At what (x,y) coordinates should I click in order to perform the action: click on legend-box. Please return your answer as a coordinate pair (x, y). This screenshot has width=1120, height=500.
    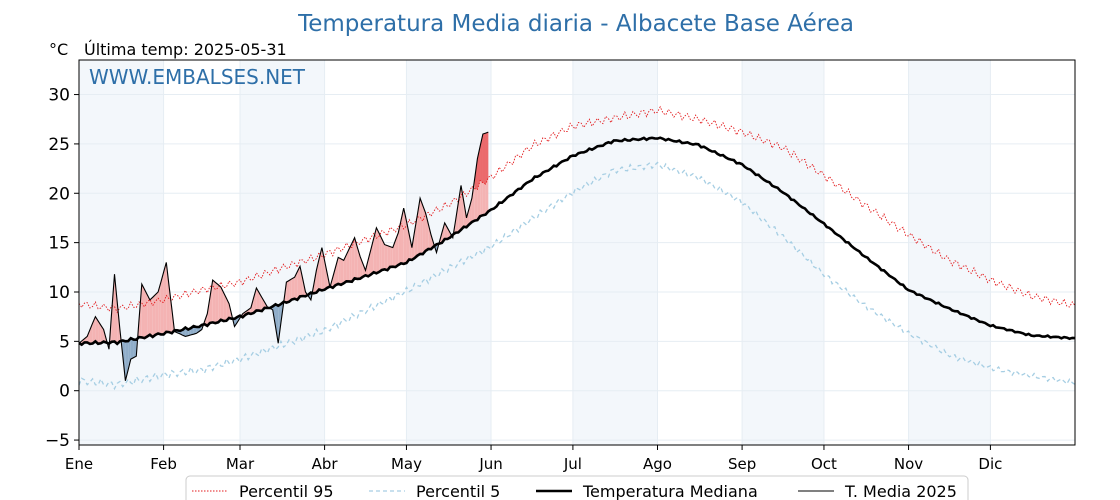
    Looking at the image, I should click on (577, 487).